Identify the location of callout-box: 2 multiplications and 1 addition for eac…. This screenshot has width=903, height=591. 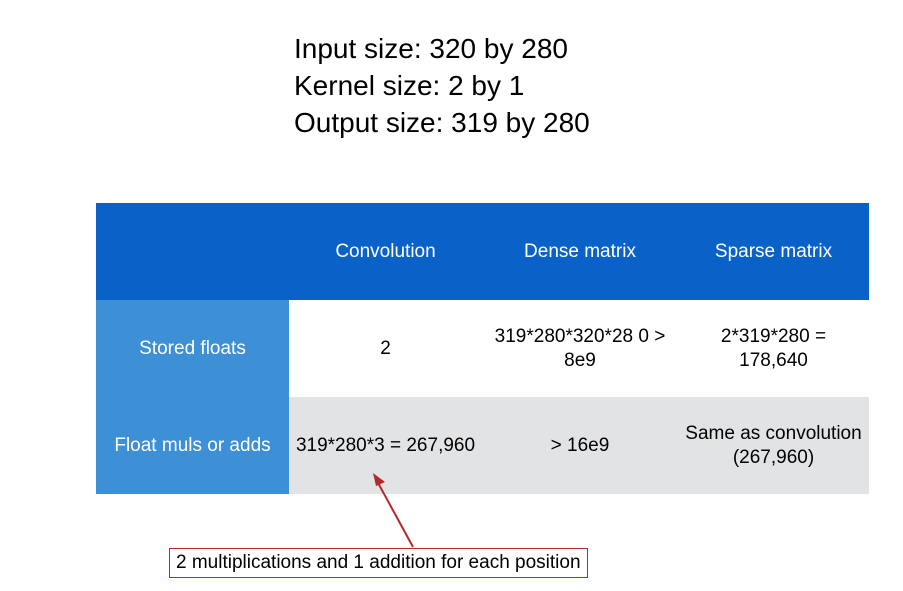
(378, 563).